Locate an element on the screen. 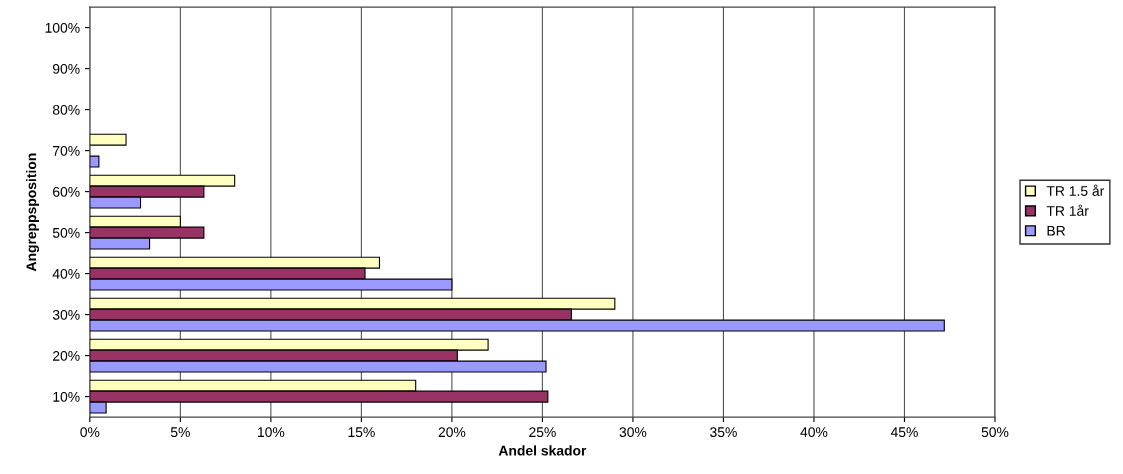 The image size is (1123, 474). x-tick-label: 10% is located at coordinates (271, 432).